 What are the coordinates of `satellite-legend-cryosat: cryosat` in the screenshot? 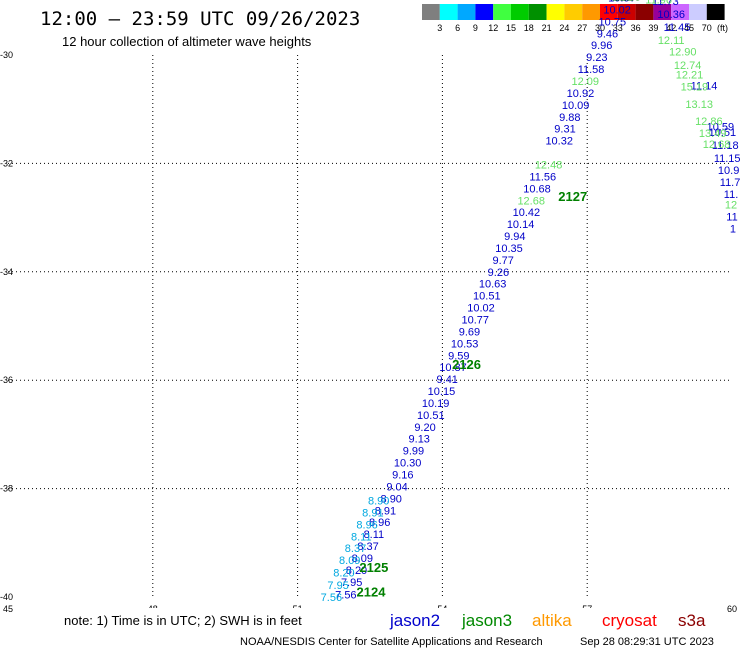 It's located at (629, 620).